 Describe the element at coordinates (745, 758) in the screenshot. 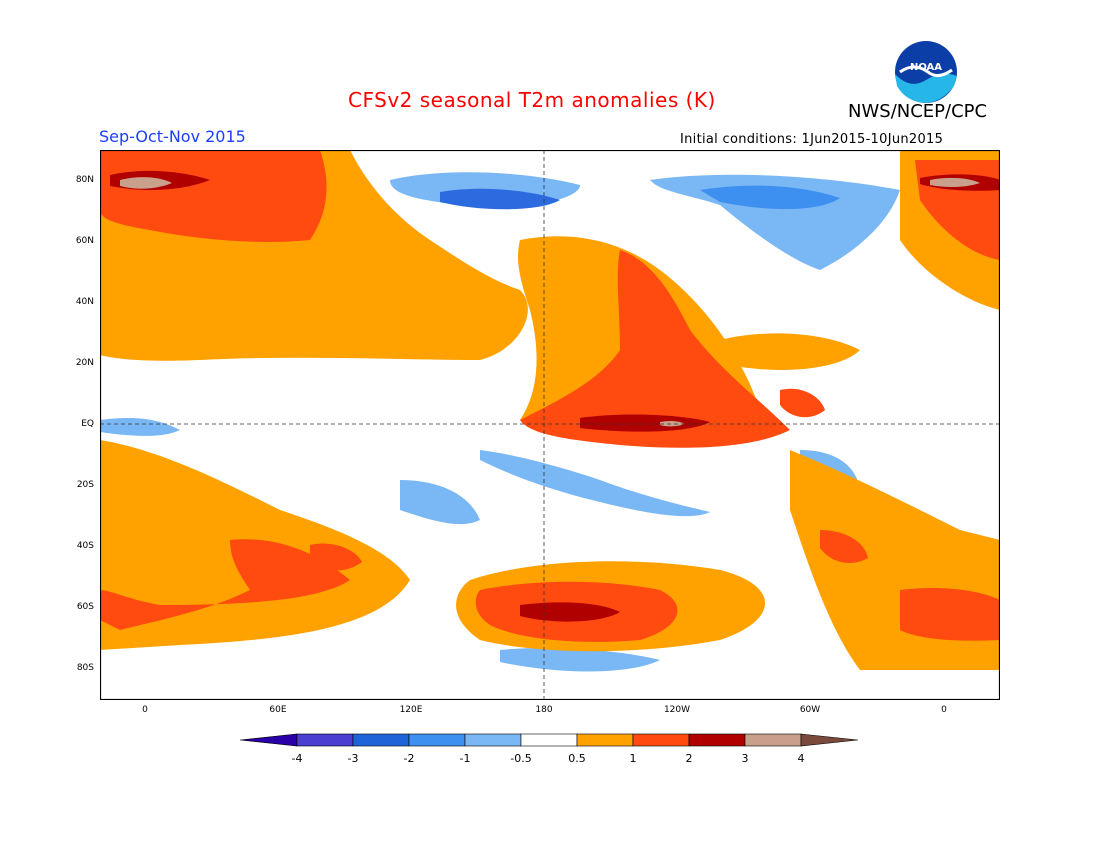

I see `colorbar-tick-label: 3` at that location.